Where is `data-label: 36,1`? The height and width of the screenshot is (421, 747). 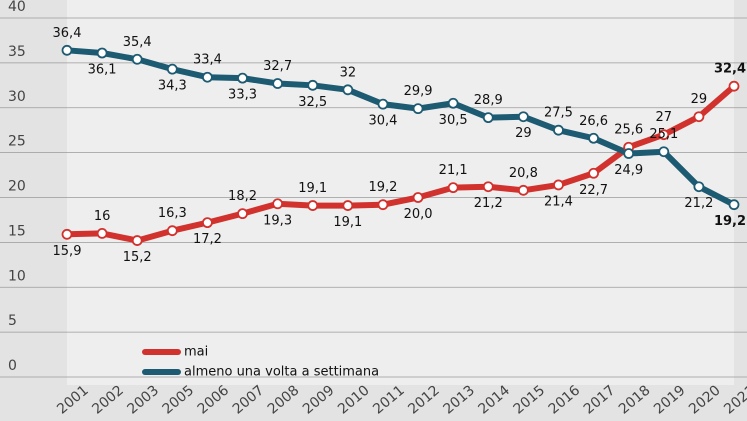
data-label: 36,1 is located at coordinates (102, 70).